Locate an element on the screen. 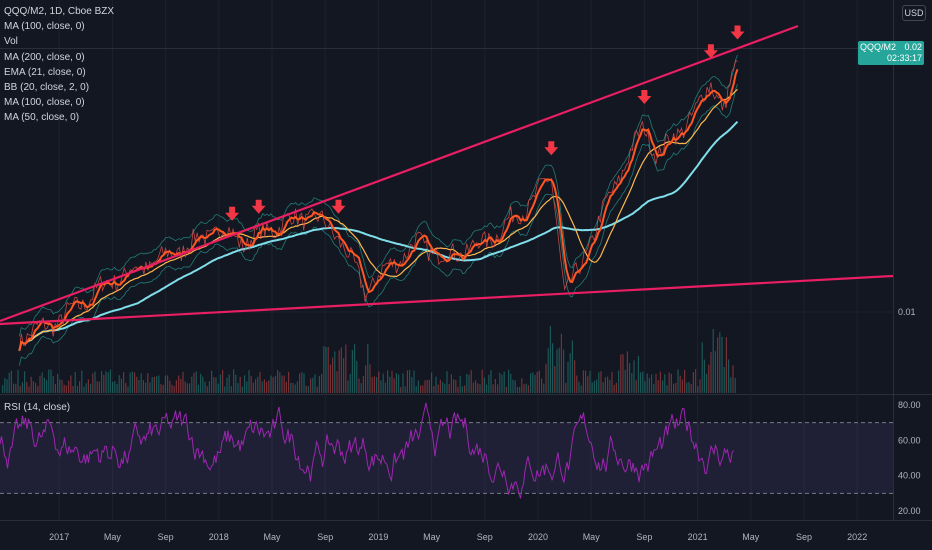 This screenshot has width=932, height=550. legend-ma100b: MA (100, close, 0) is located at coordinates (44, 103).